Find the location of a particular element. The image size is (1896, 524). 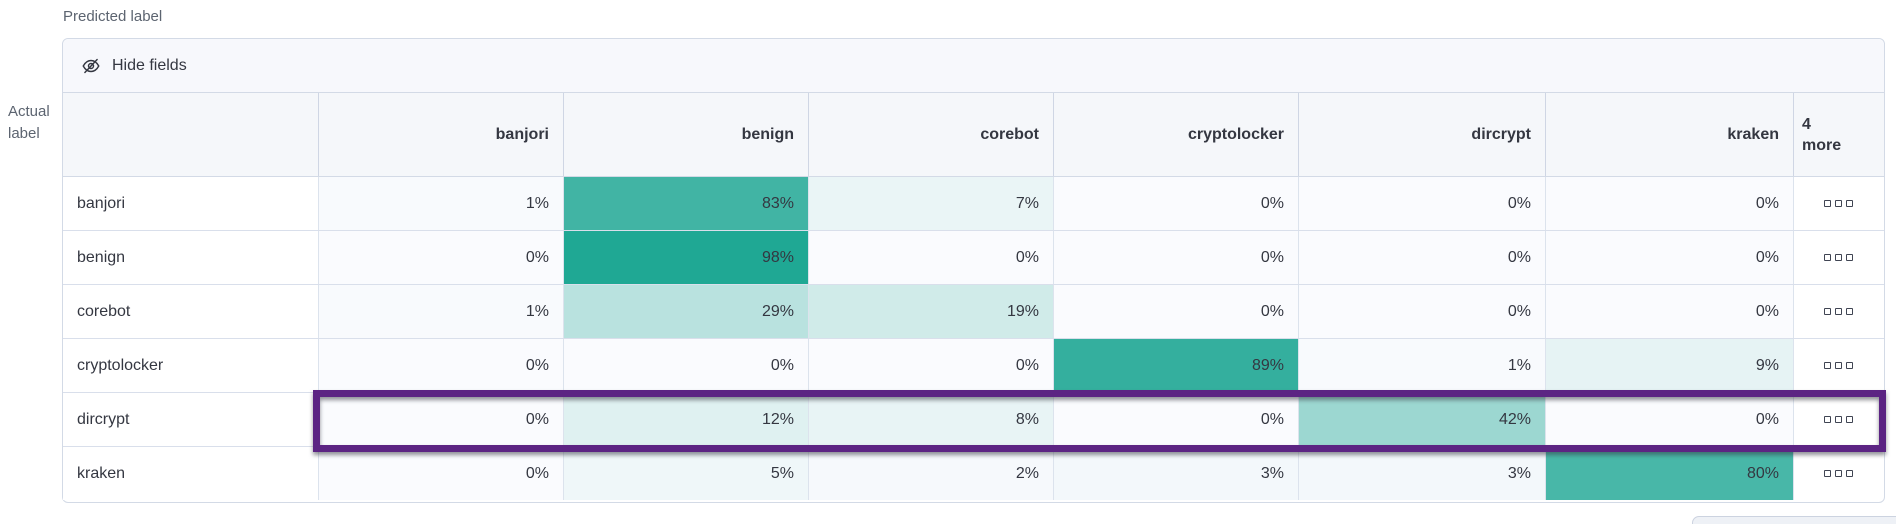

cell-benign-kraken: 0% is located at coordinates (1669, 257).